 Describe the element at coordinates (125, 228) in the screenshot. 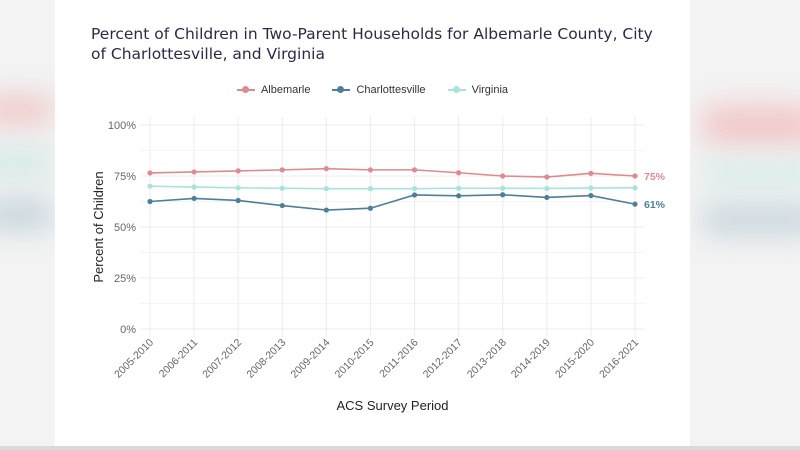

I see `y-tick-label: 50%` at that location.